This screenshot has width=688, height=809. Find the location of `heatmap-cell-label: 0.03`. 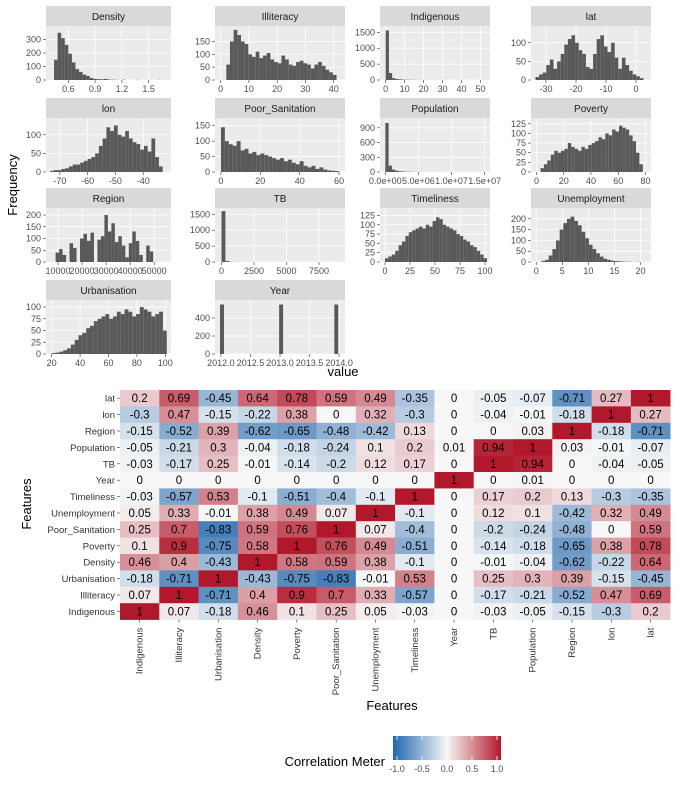

heatmap-cell-label: 0.03 is located at coordinates (532, 432).